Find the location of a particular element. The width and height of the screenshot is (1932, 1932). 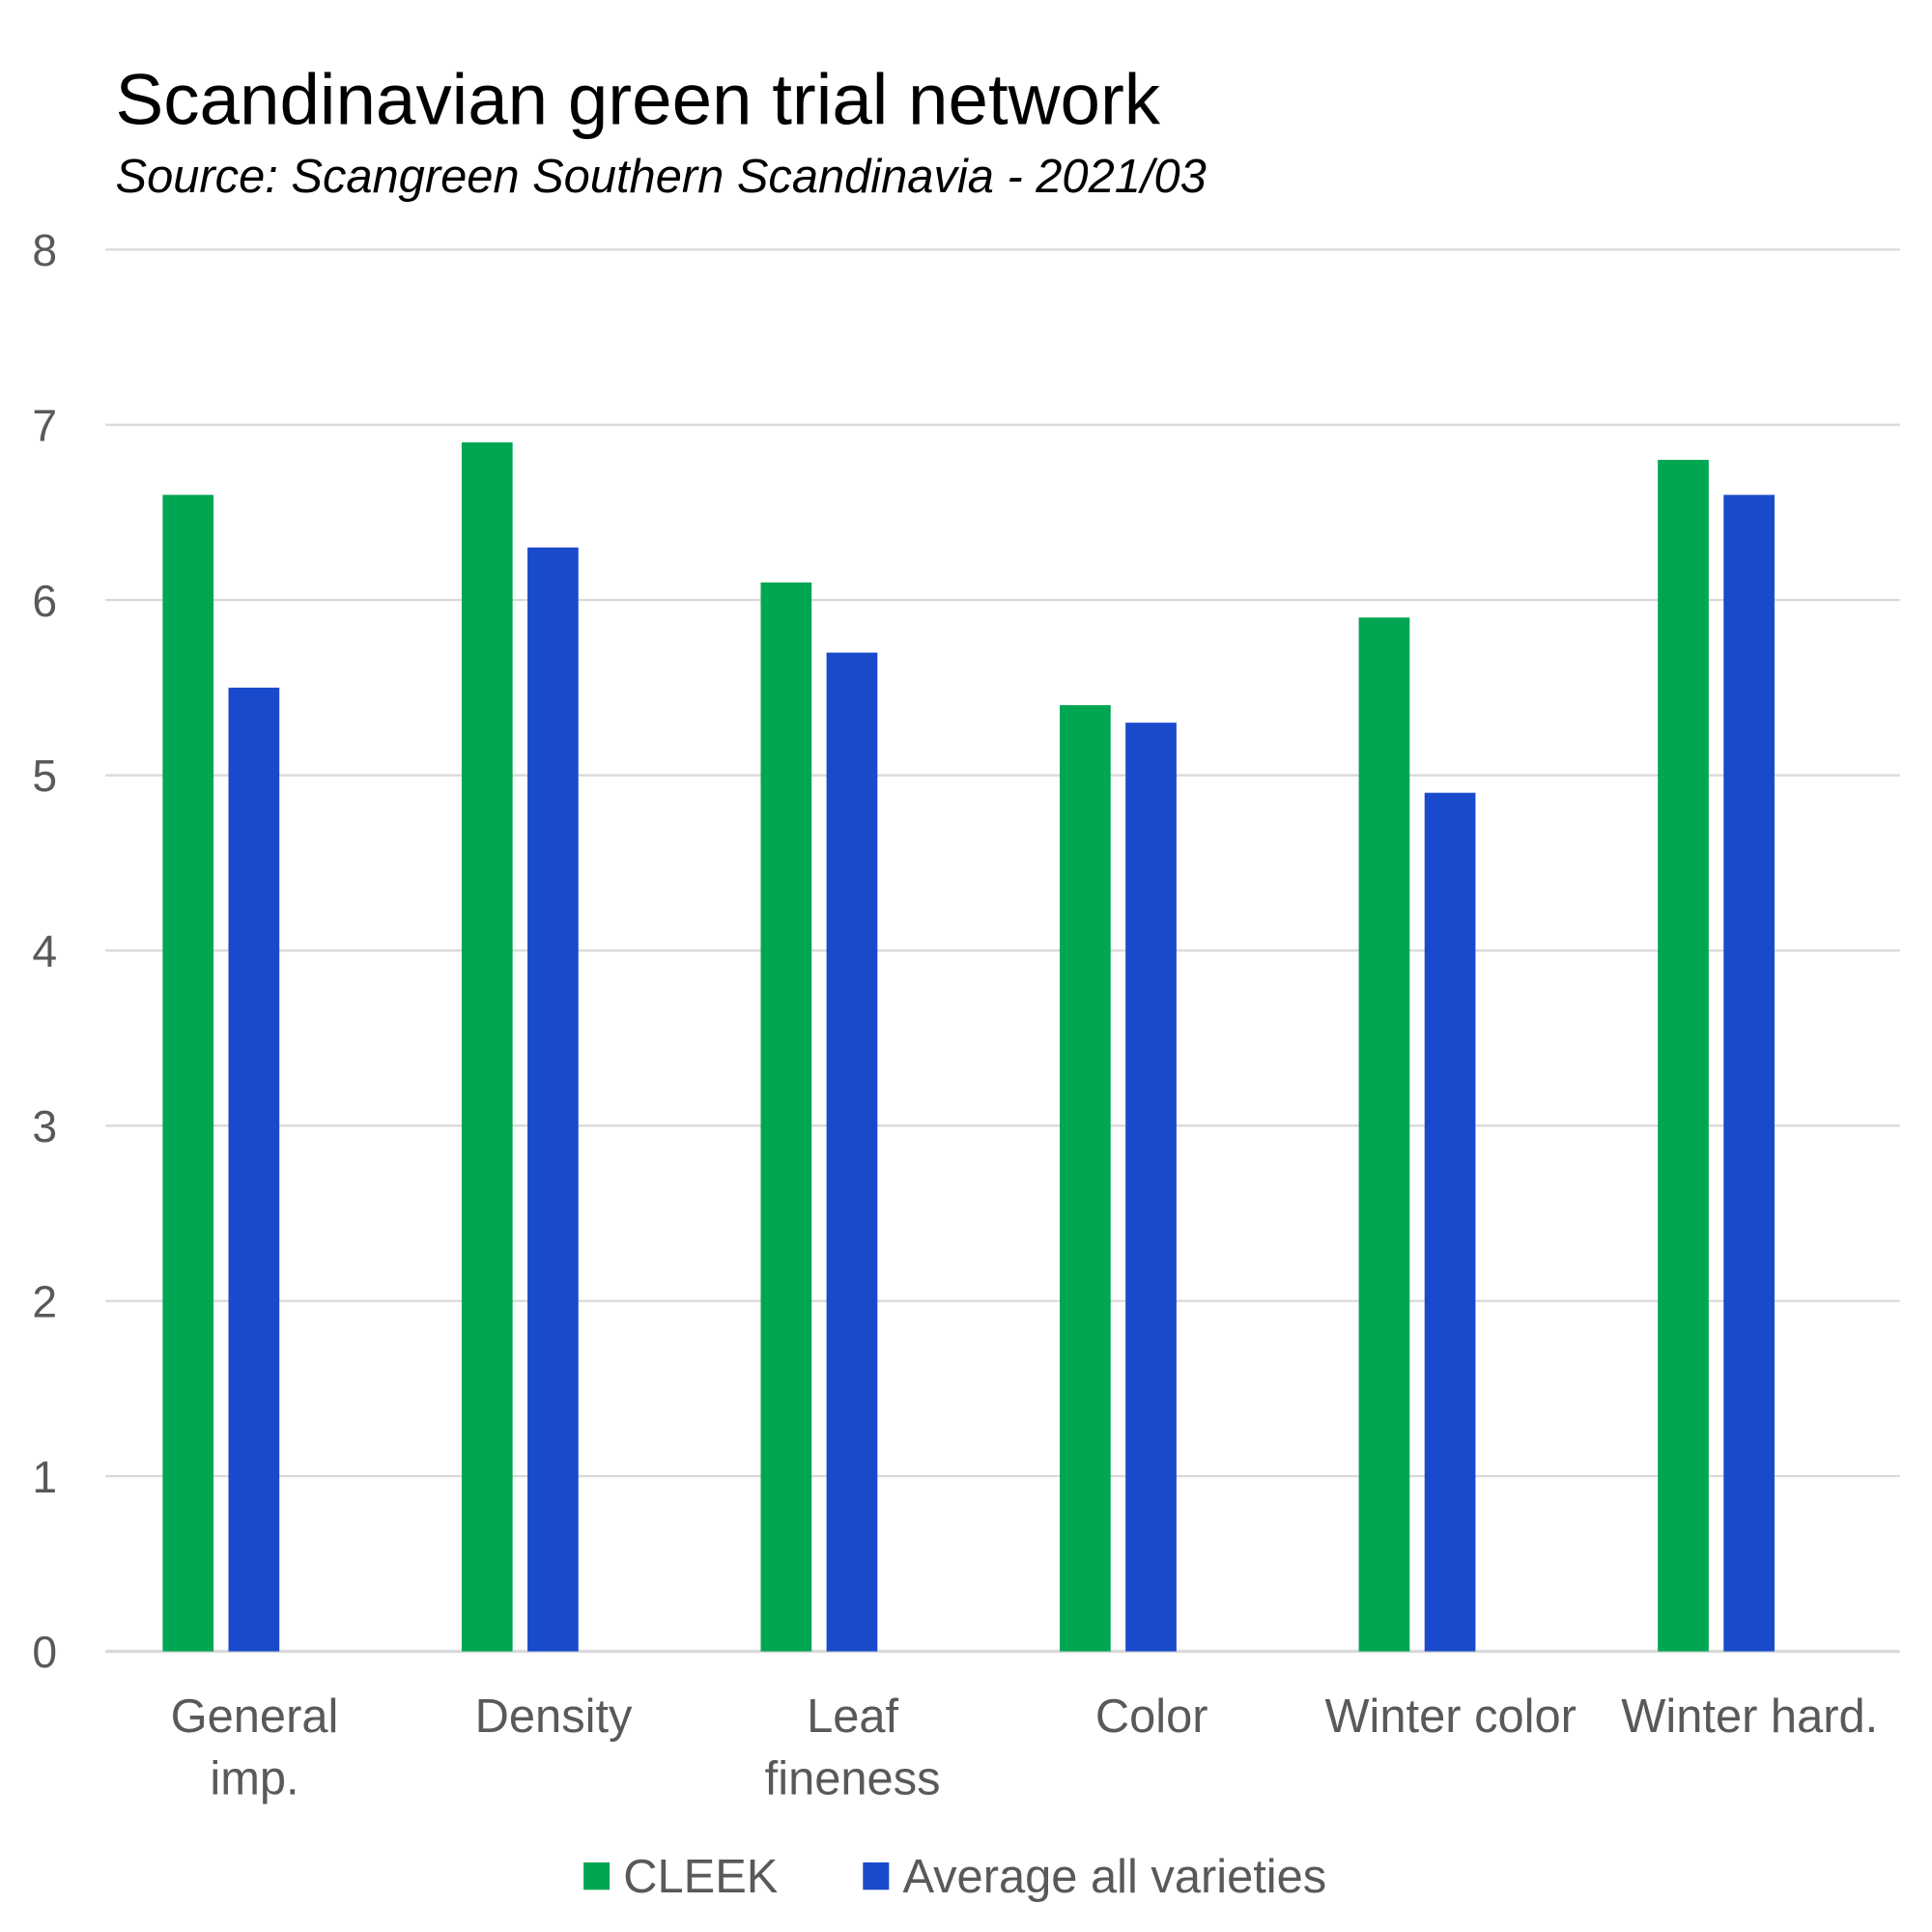

x-tick-label: imp. is located at coordinates (254, 1778).